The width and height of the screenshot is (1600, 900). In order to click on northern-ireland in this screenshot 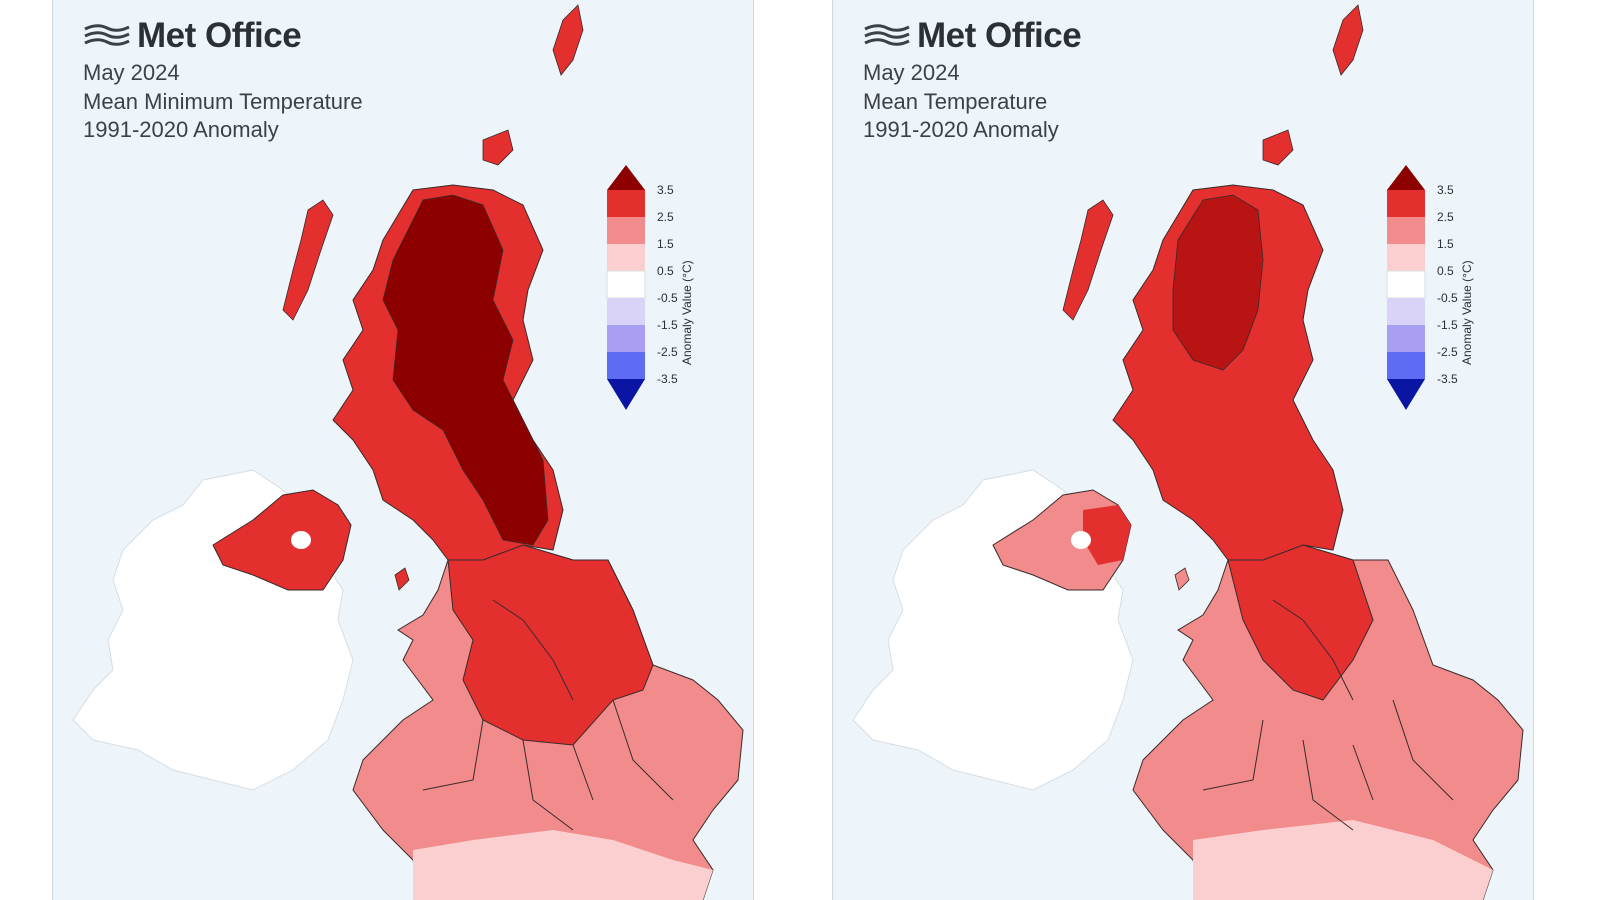, I will do `click(282, 540)`.